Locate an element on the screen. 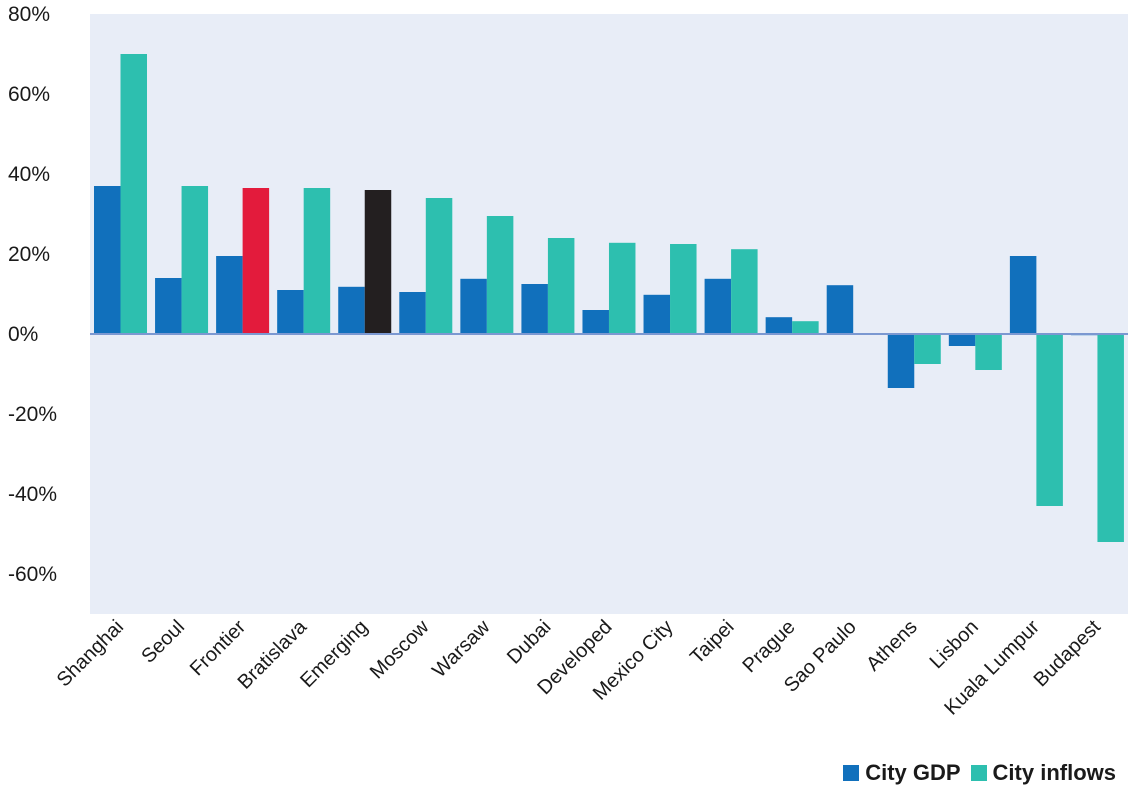 The width and height of the screenshot is (1134, 796). bar-shanghai-inflows is located at coordinates (133, 194).